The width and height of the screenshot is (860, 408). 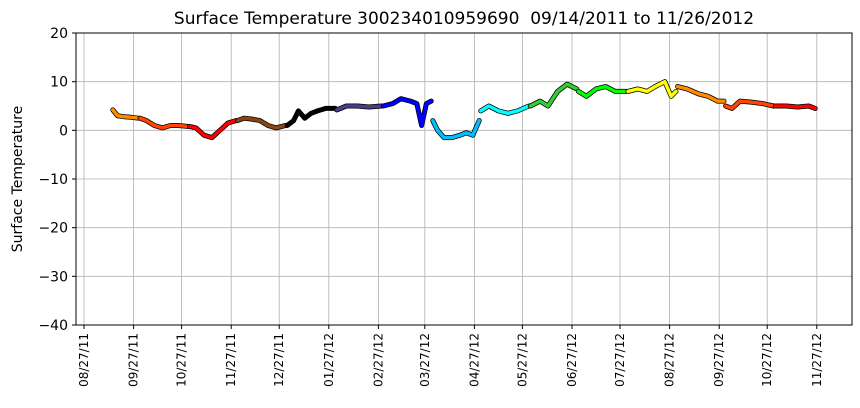 I want to click on x-tick-label: 05/27/12, so click(x=522, y=360).